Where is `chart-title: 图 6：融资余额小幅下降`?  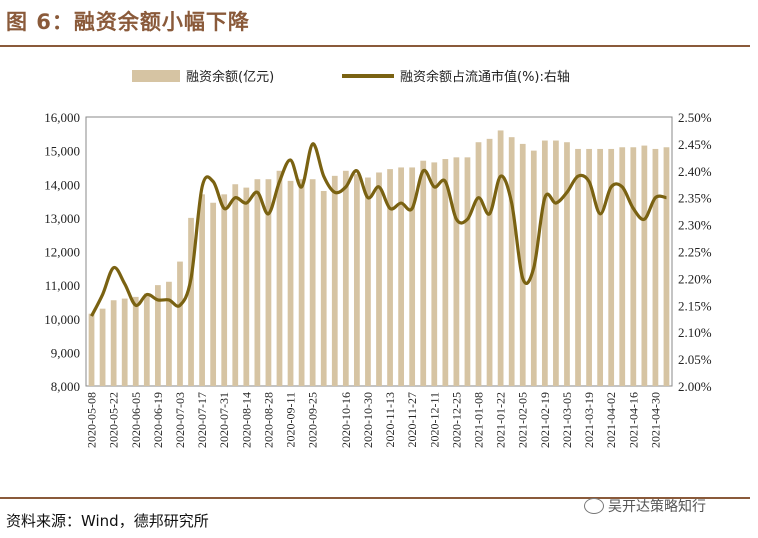 chart-title: 图 6：融资余额小幅下降 is located at coordinates (128, 22).